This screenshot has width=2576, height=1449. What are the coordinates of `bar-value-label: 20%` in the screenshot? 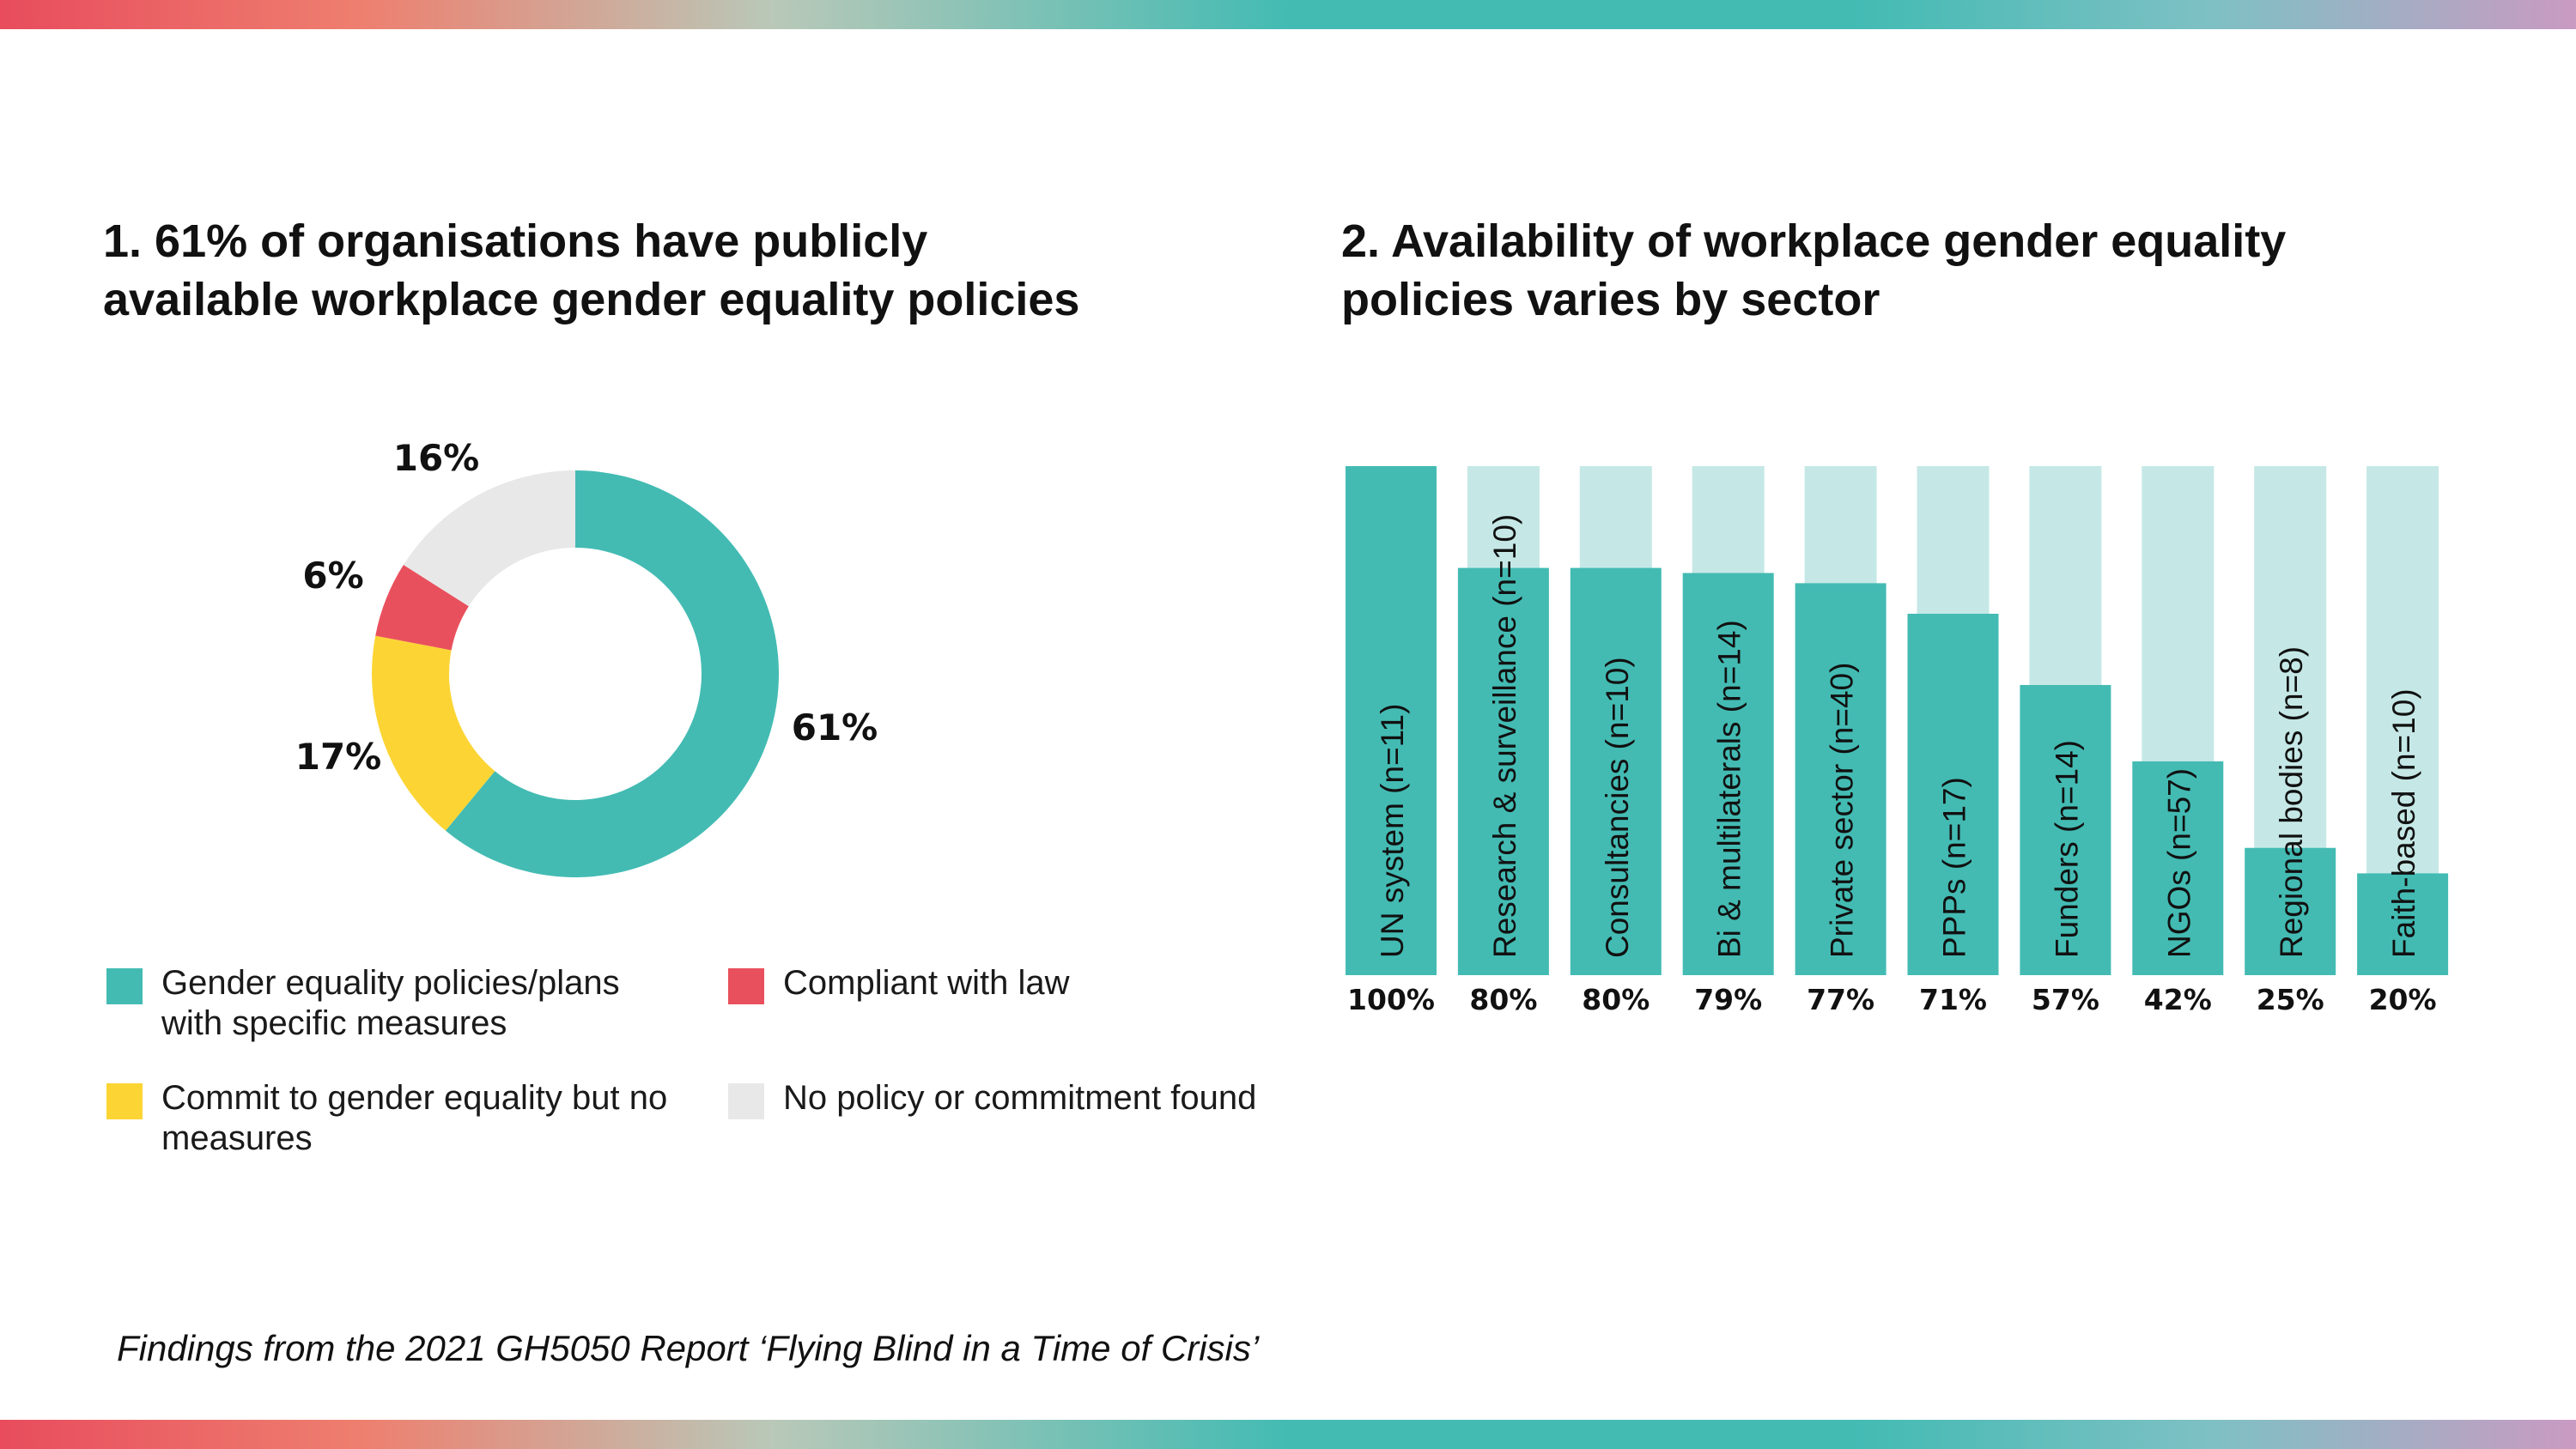 It's located at (2403, 999).